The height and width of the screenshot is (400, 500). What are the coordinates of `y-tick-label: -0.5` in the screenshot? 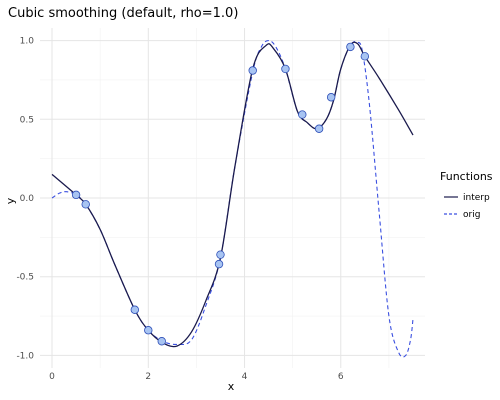 It's located at (25, 278).